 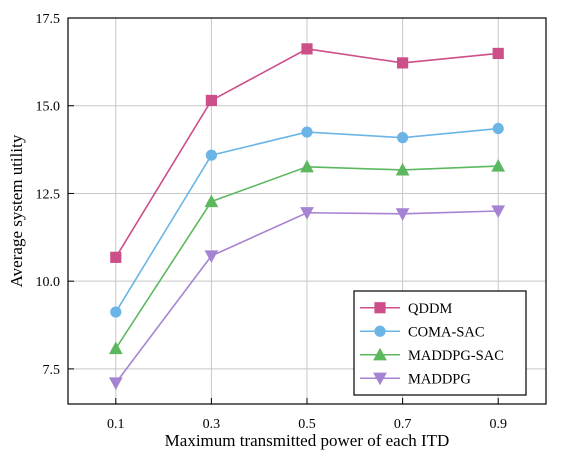 I want to click on x-tick-label: 0.1, so click(x=116, y=424).